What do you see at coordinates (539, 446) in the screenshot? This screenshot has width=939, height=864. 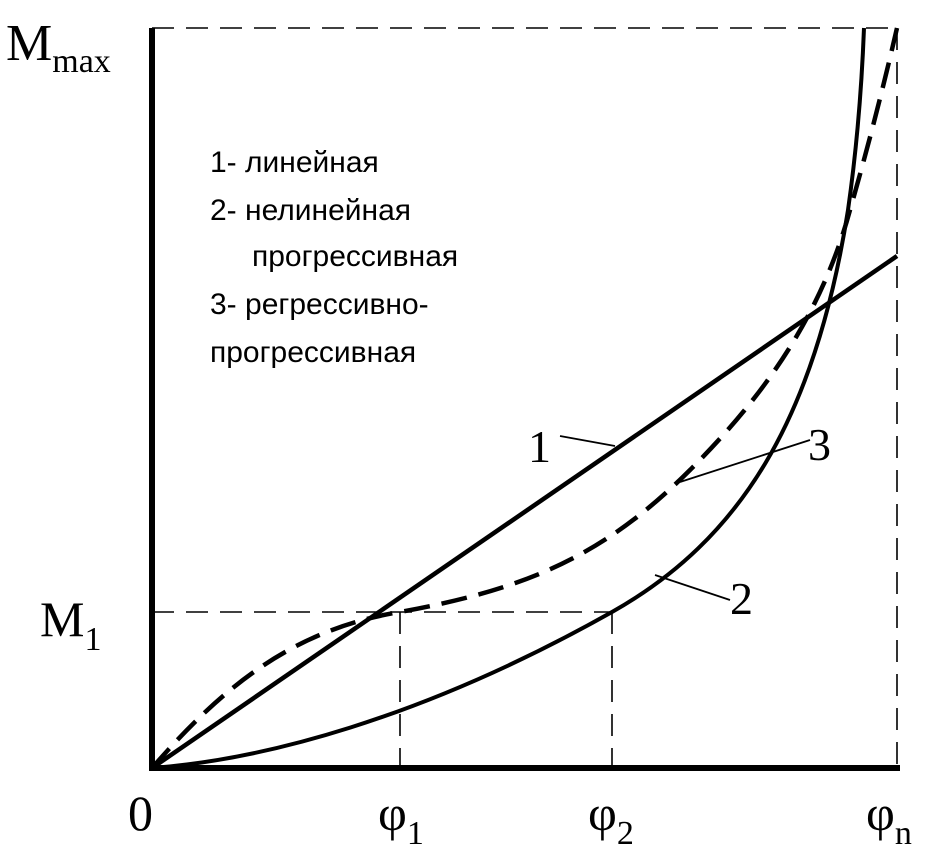 I see `curve-label-1: 1` at bounding box center [539, 446].